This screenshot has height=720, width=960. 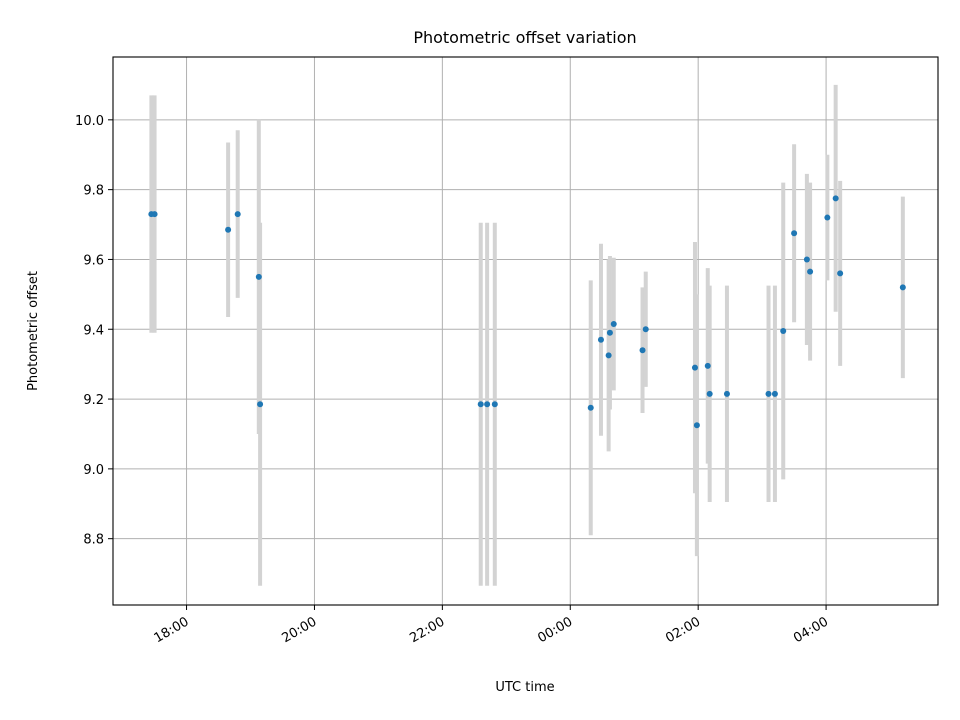 What do you see at coordinates (93, 400) in the screenshot?
I see `y-tick-label: 9.2` at bounding box center [93, 400].